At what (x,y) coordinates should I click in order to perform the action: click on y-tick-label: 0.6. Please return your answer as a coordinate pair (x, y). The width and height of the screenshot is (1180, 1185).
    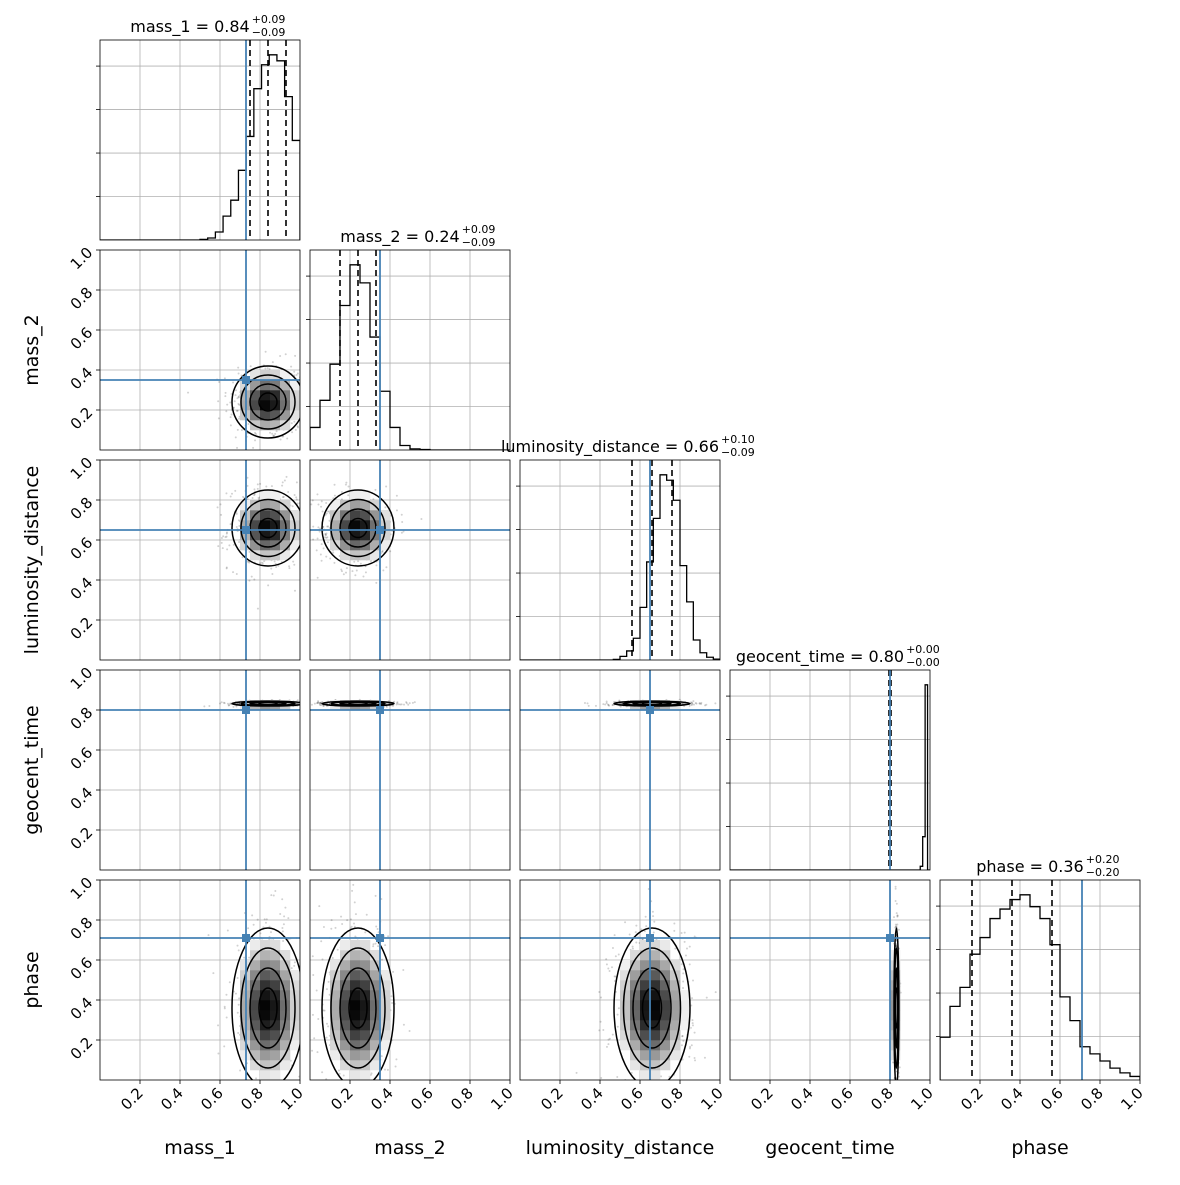
    Looking at the image, I should click on (82, 549).